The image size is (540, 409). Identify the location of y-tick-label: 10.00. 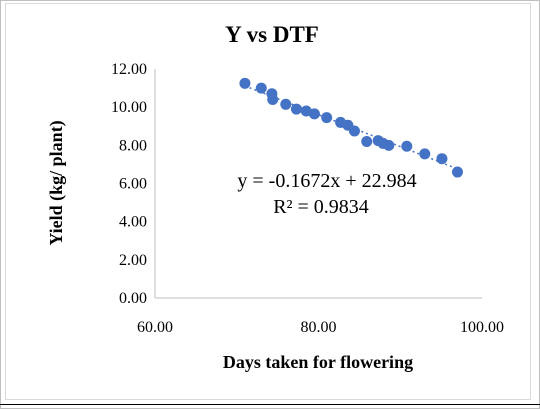
(129, 107).